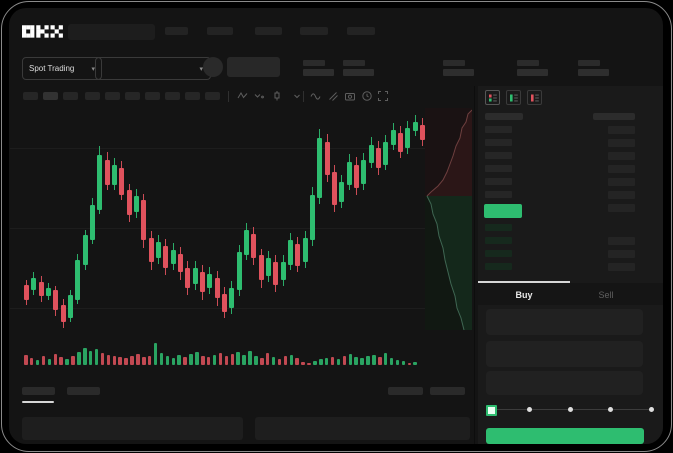 The height and width of the screenshot is (453, 673). What do you see at coordinates (111, 32) in the screenshot?
I see `global-search-box` at bounding box center [111, 32].